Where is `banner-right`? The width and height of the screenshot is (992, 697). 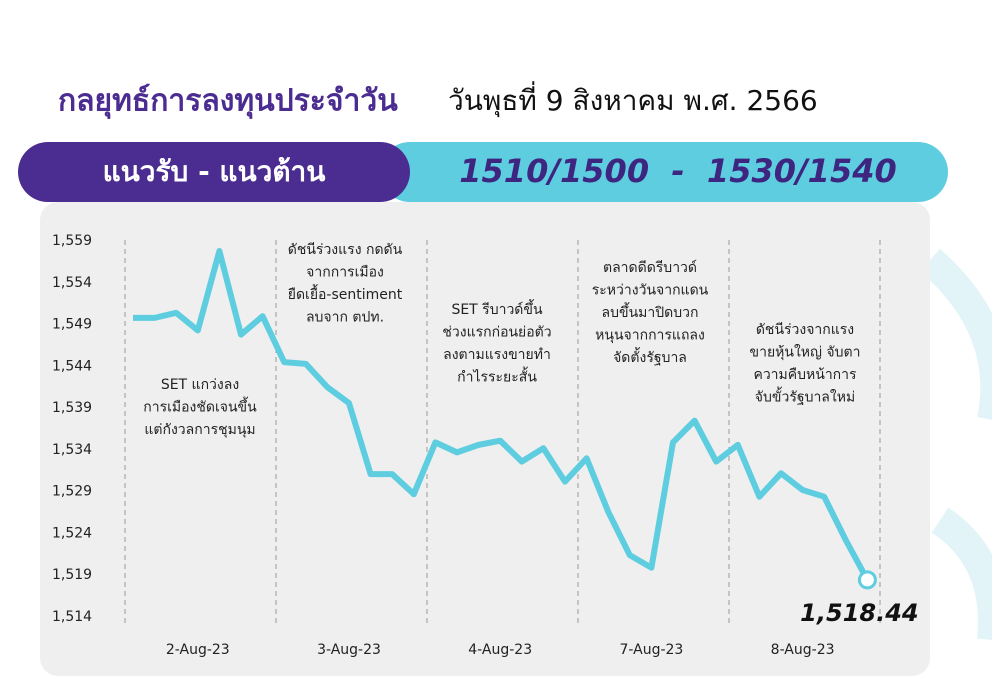 banner-right is located at coordinates (664, 172).